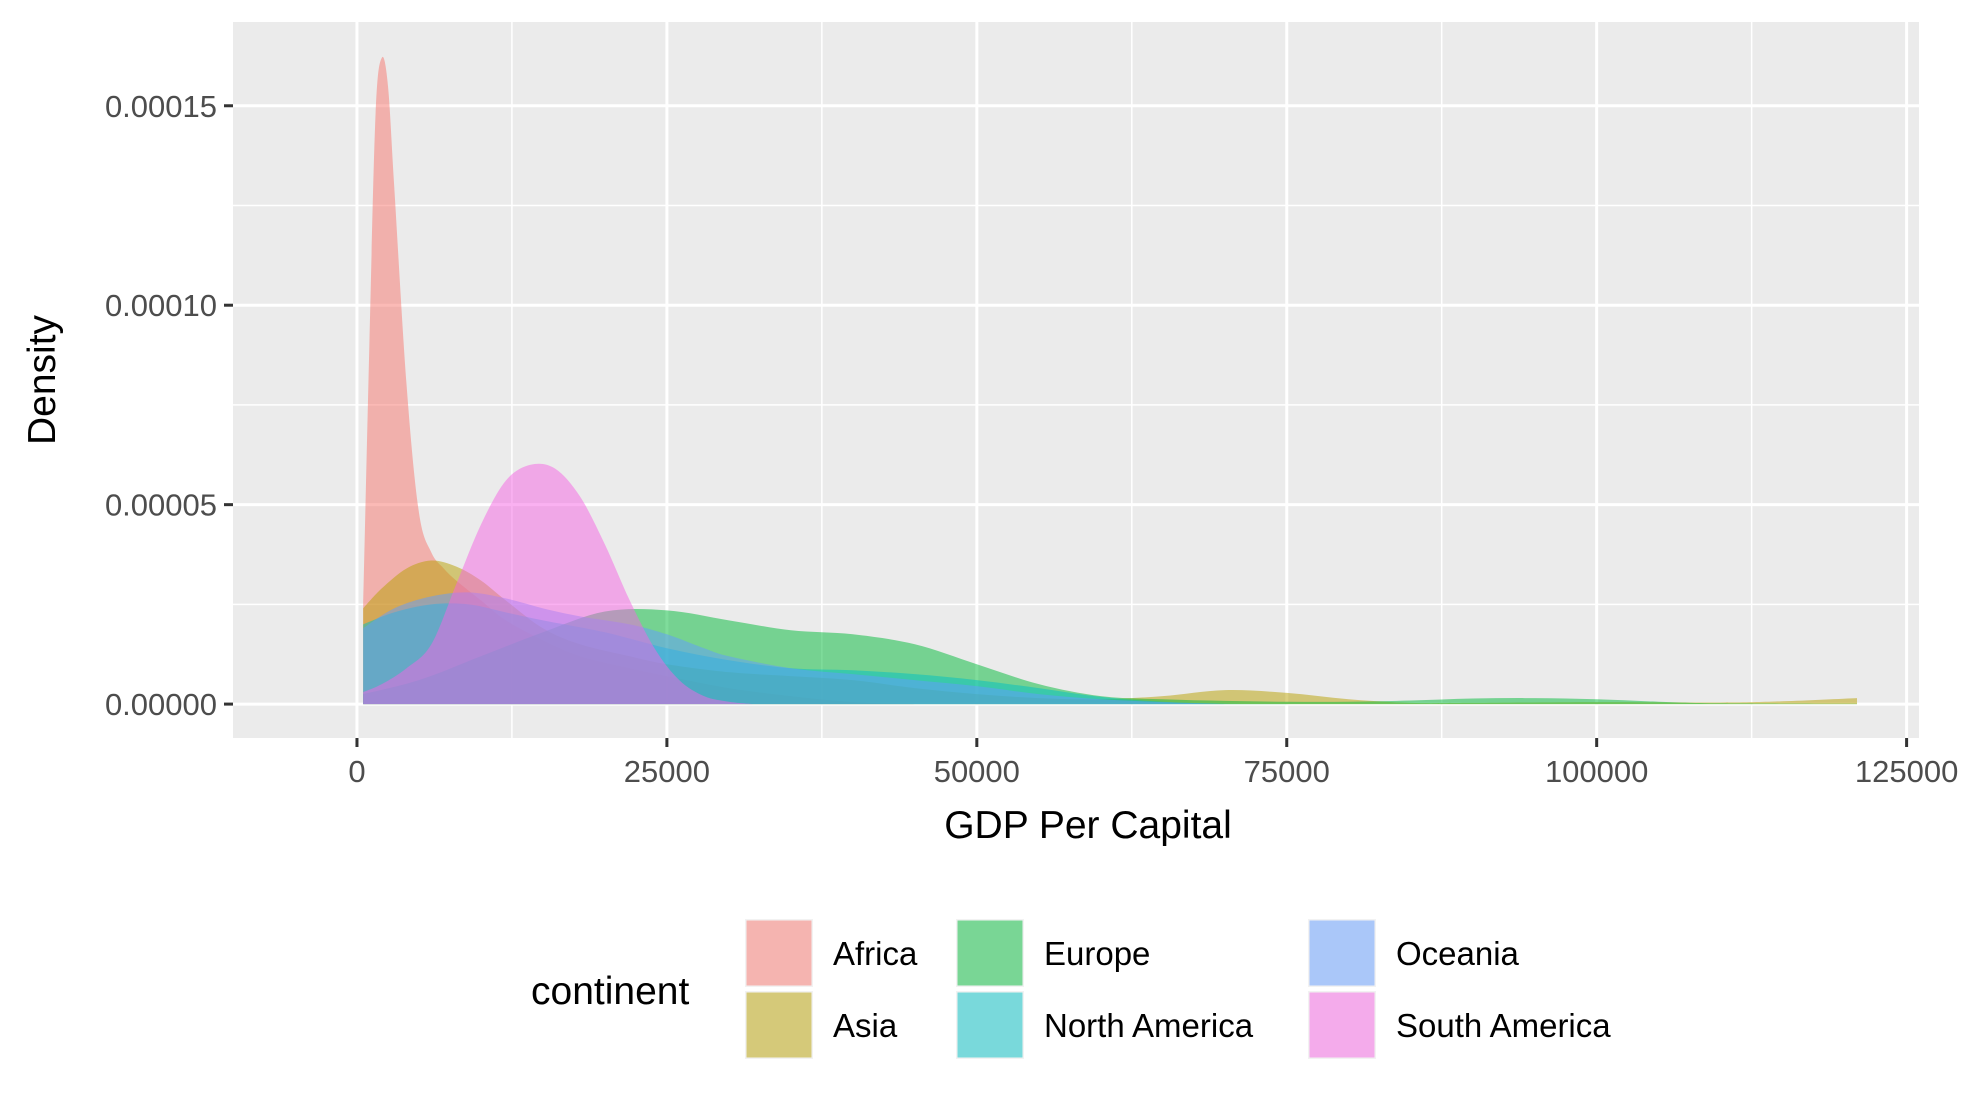 The width and height of the screenshot is (1965, 1106). I want to click on legend-swatch-south-america, so click(1342, 1025).